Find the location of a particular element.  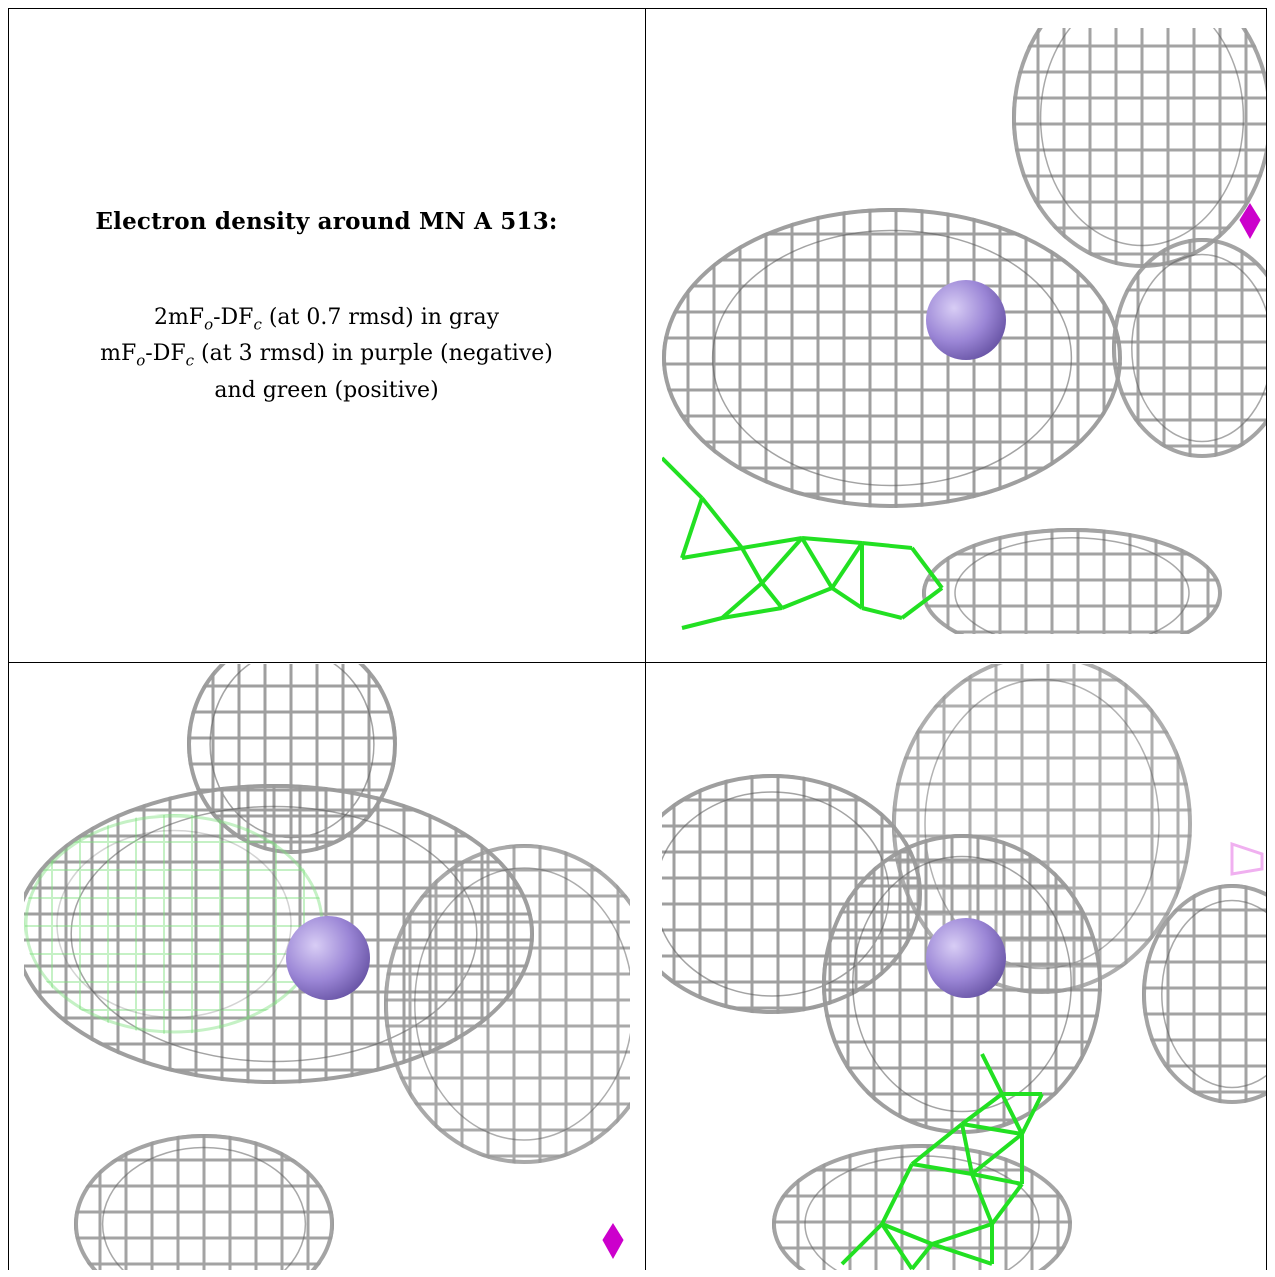

positive-mesh-br is located at coordinates (942, 1161).